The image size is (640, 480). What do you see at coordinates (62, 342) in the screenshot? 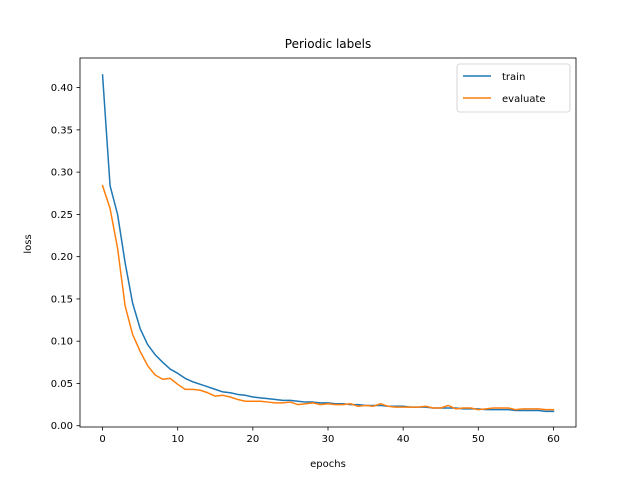
I see `y-tick-label: 0.10` at bounding box center [62, 342].